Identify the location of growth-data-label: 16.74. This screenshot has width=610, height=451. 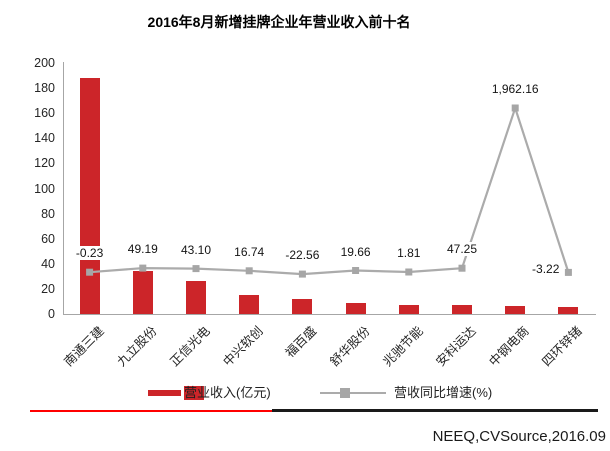
(249, 251).